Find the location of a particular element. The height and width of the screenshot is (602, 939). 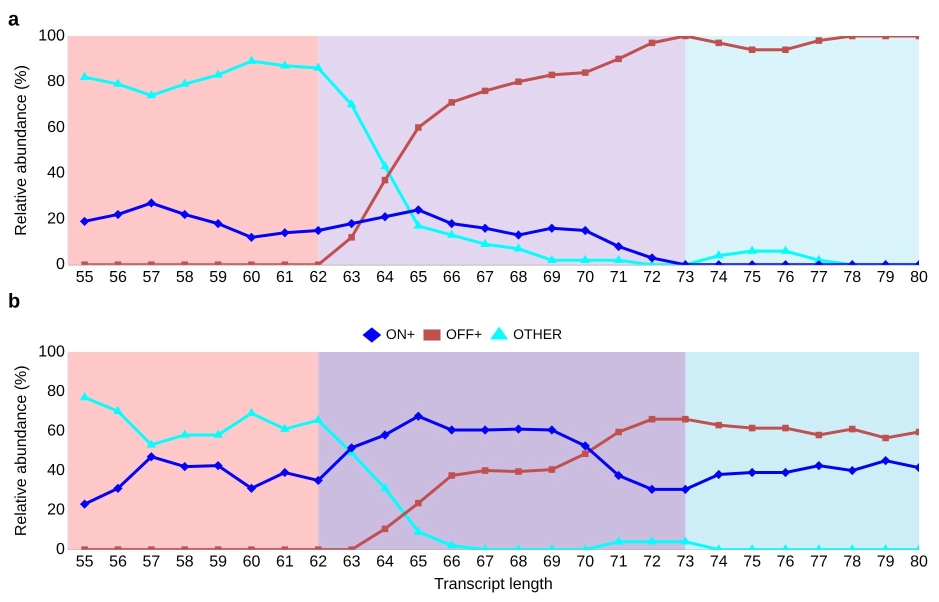

x-tick-label: 75 is located at coordinates (752, 562).